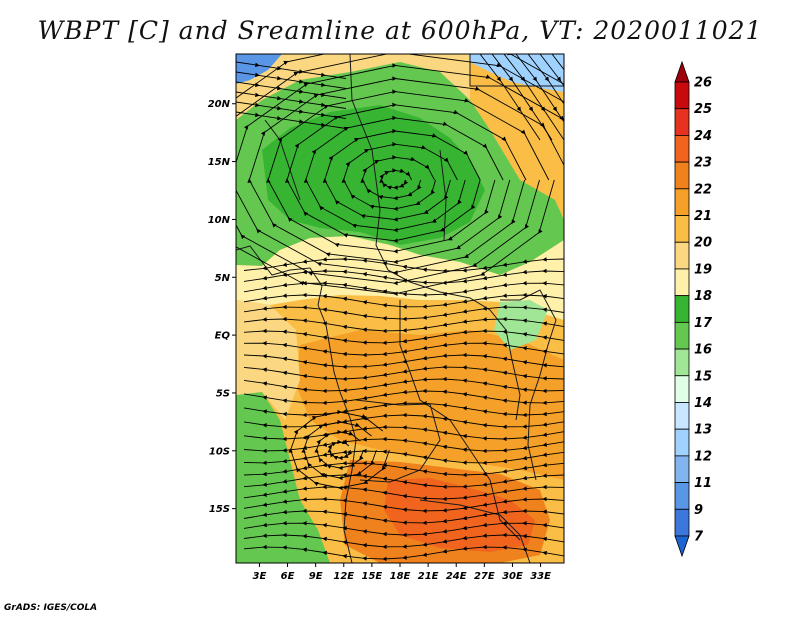 The height and width of the screenshot is (618, 800). Describe the element at coordinates (703, 136) in the screenshot. I see `colorbar-label: 24` at that location.